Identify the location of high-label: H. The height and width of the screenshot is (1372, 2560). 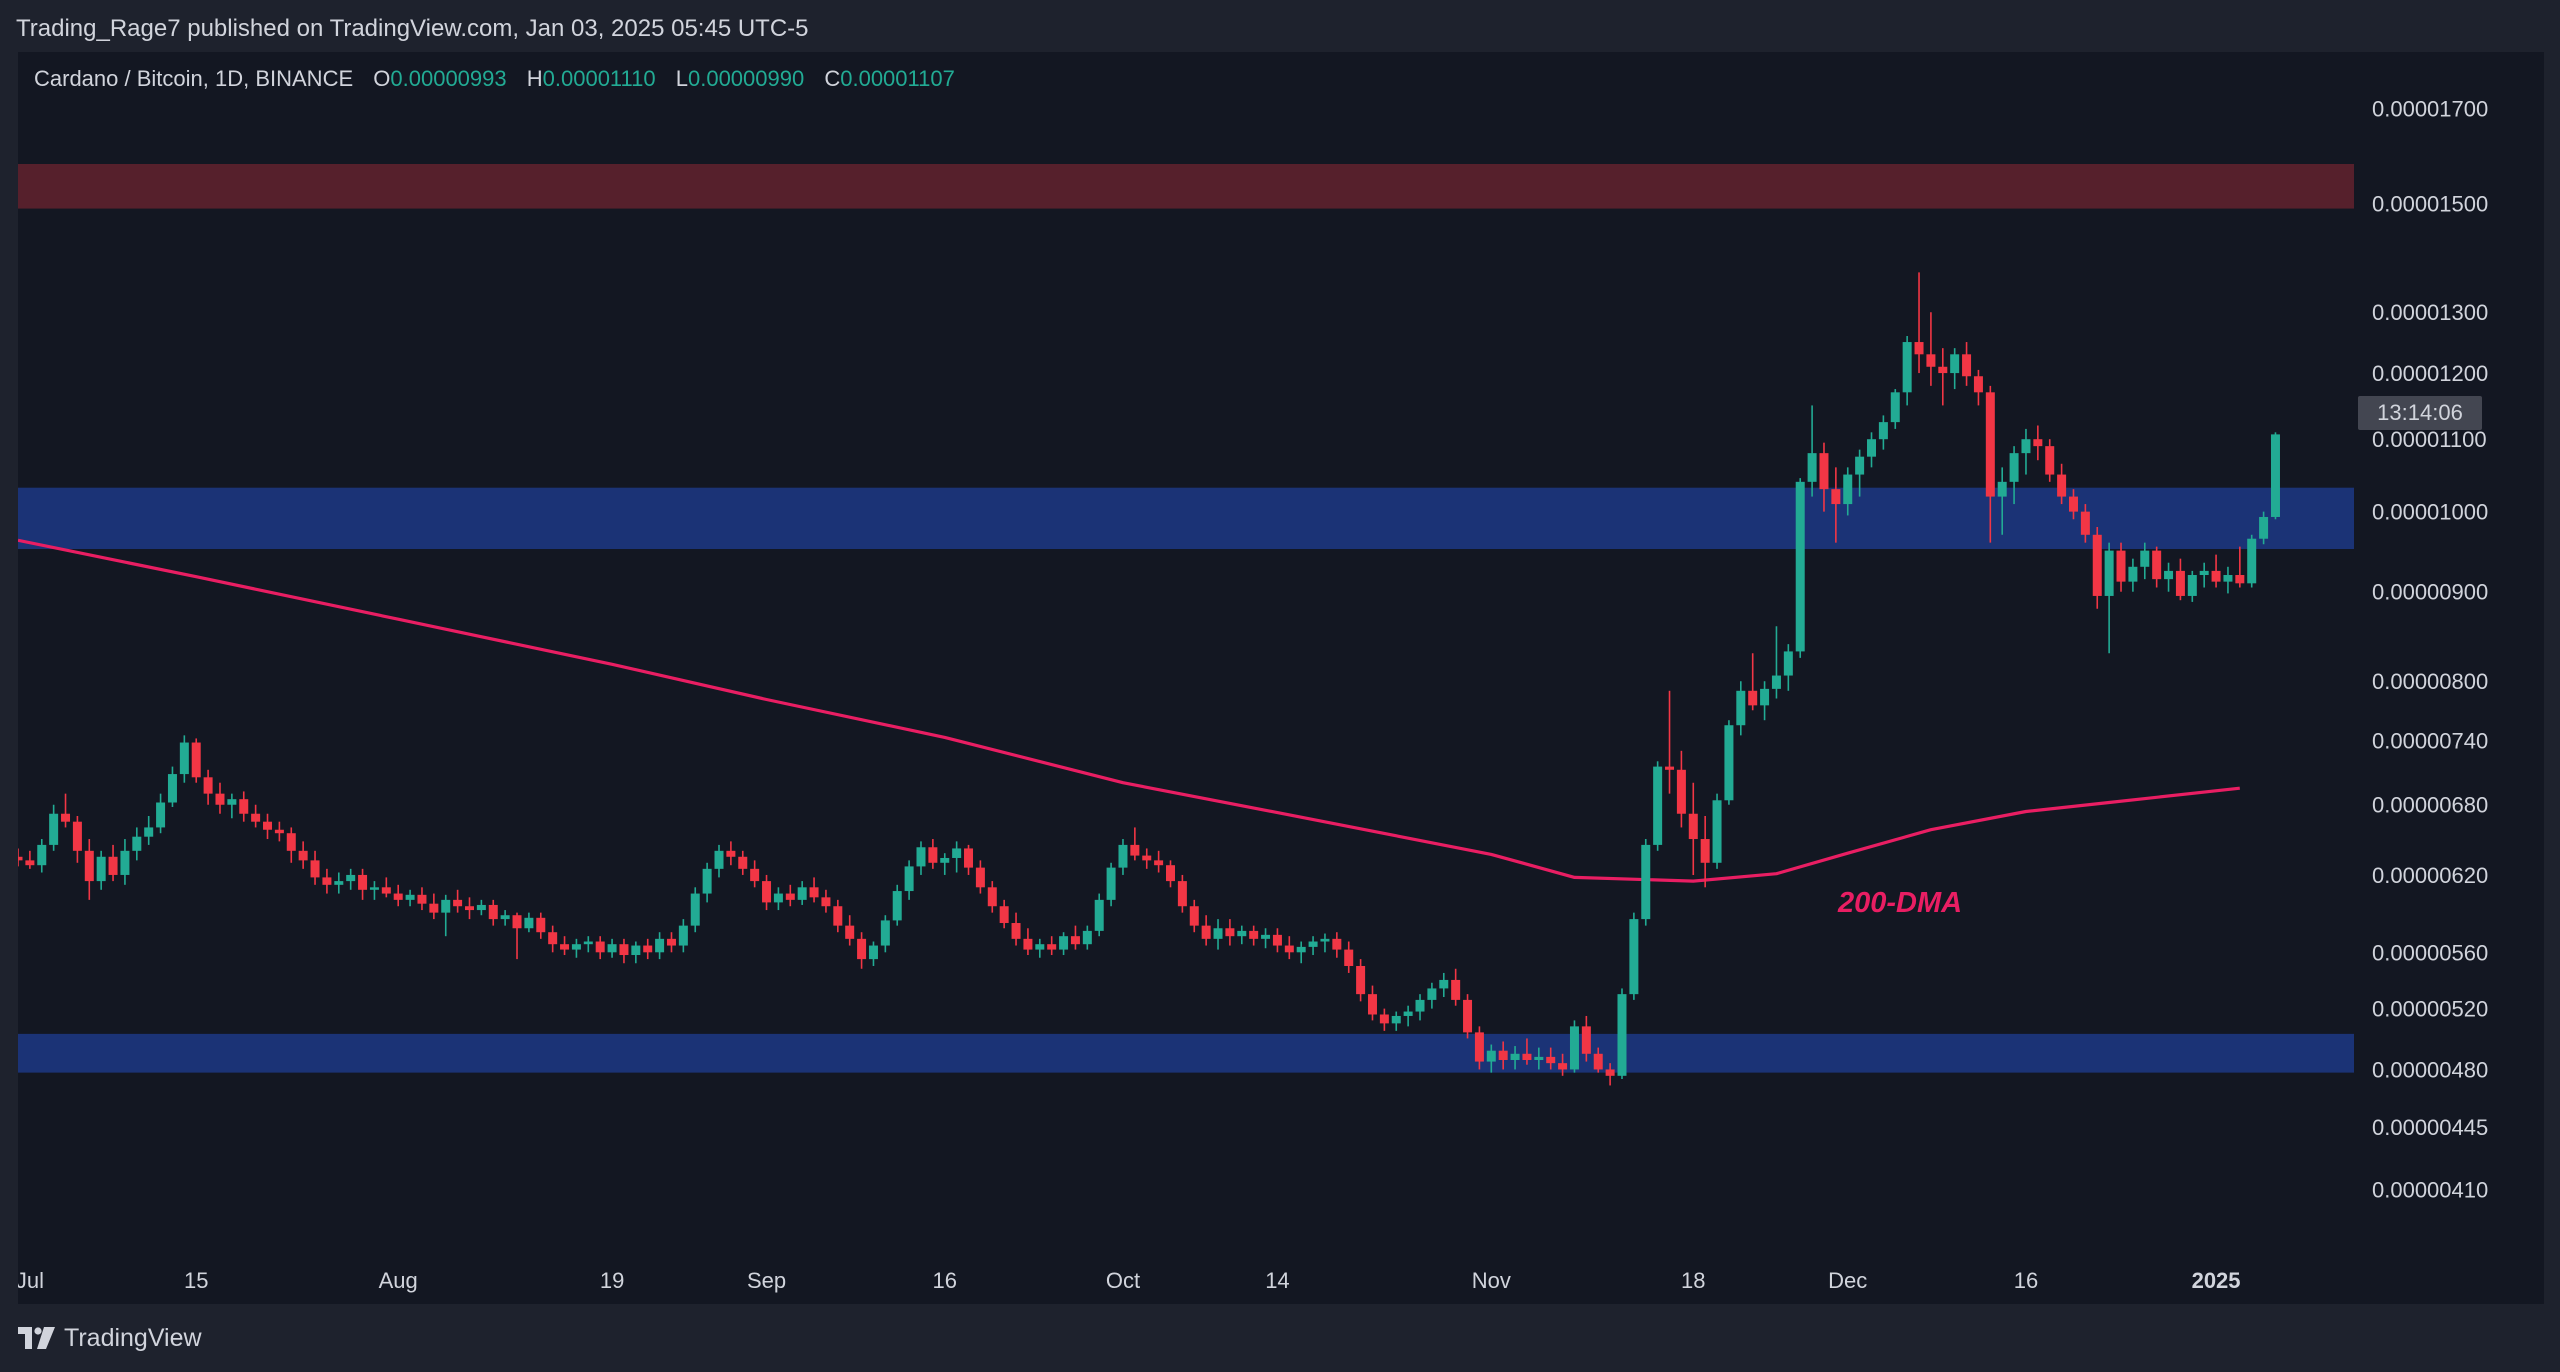
(534, 78).